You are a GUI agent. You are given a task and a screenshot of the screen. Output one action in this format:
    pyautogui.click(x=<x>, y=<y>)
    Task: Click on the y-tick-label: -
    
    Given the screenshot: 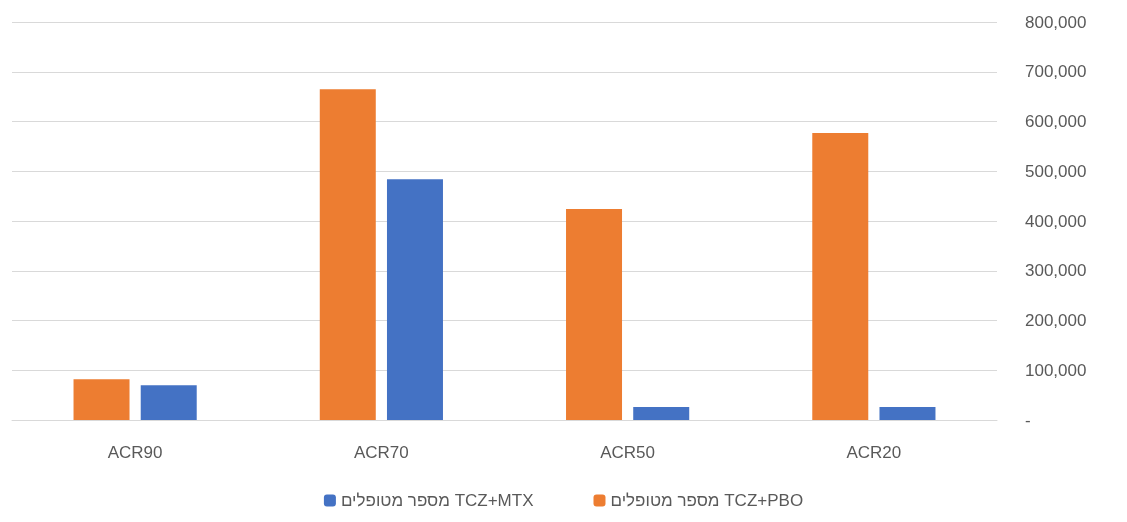 What is the action you would take?
    pyautogui.click(x=1028, y=420)
    